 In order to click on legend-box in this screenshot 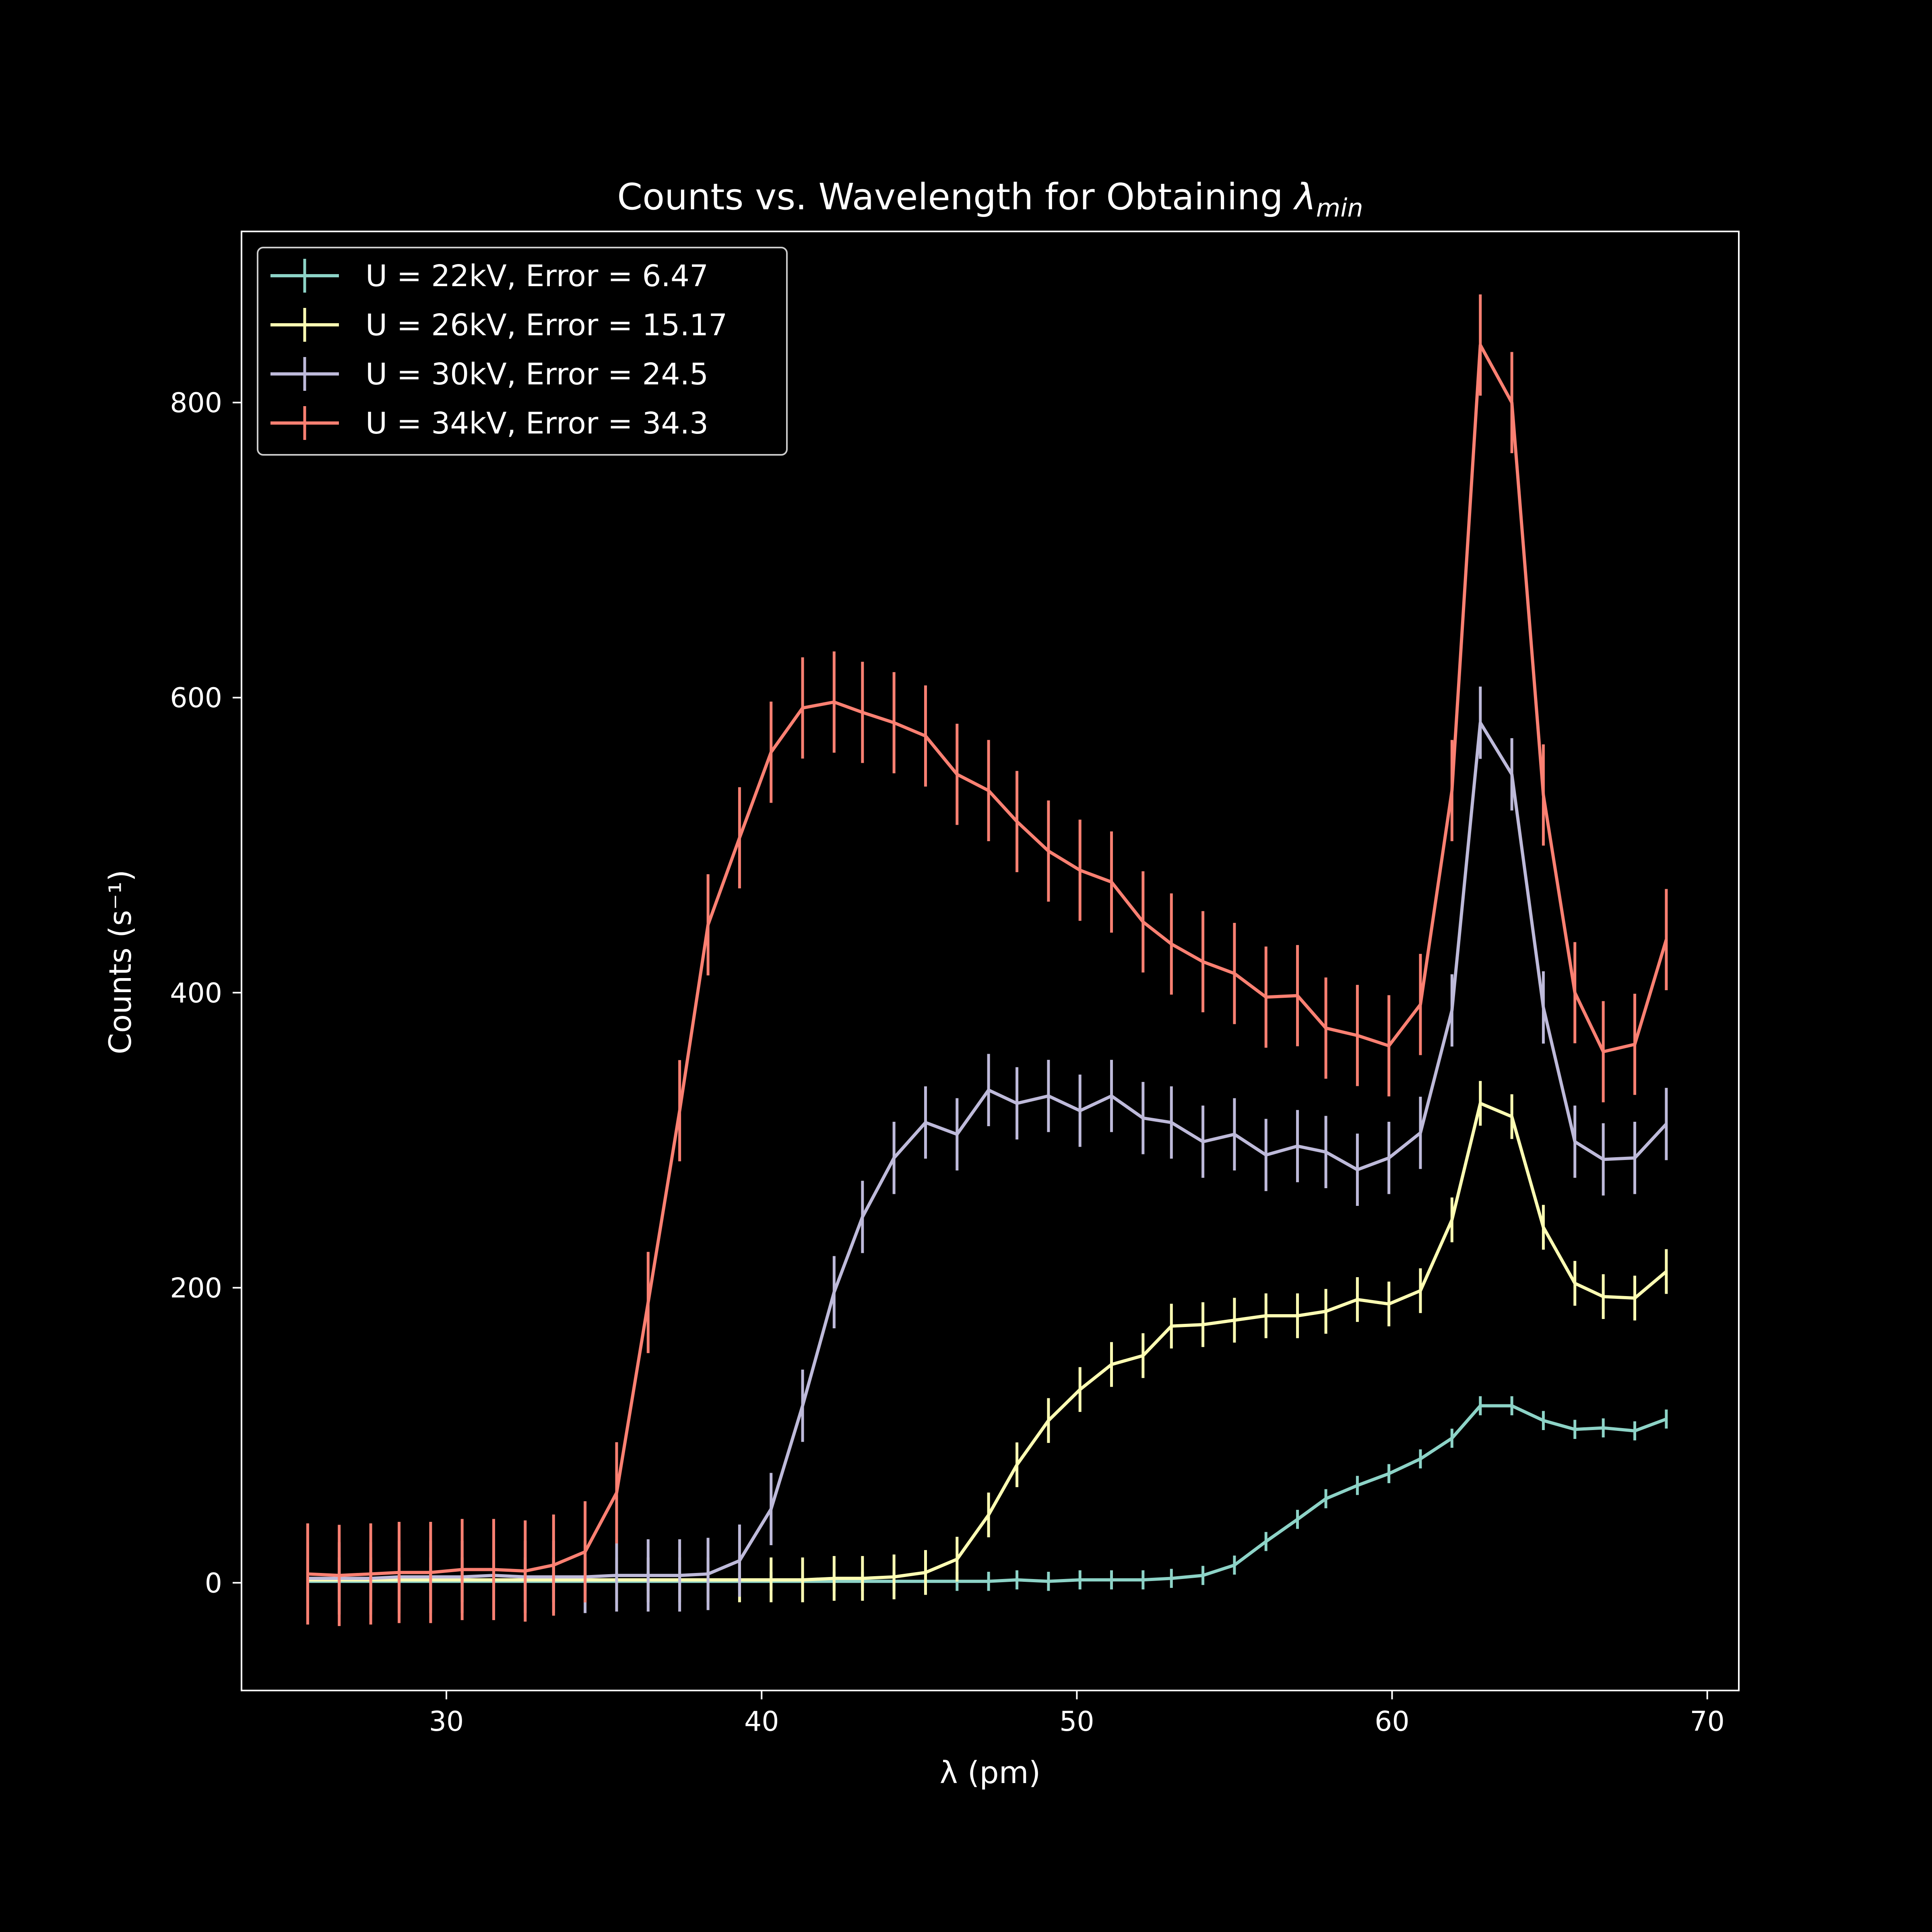, I will do `click(522, 351)`.